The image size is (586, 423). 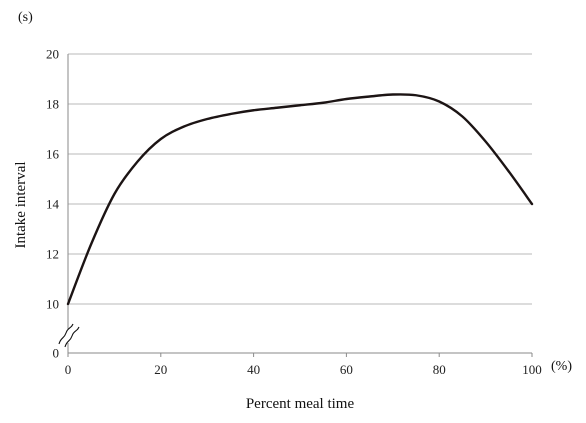 What do you see at coordinates (439, 369) in the screenshot?
I see `x-tick-label: 80` at bounding box center [439, 369].